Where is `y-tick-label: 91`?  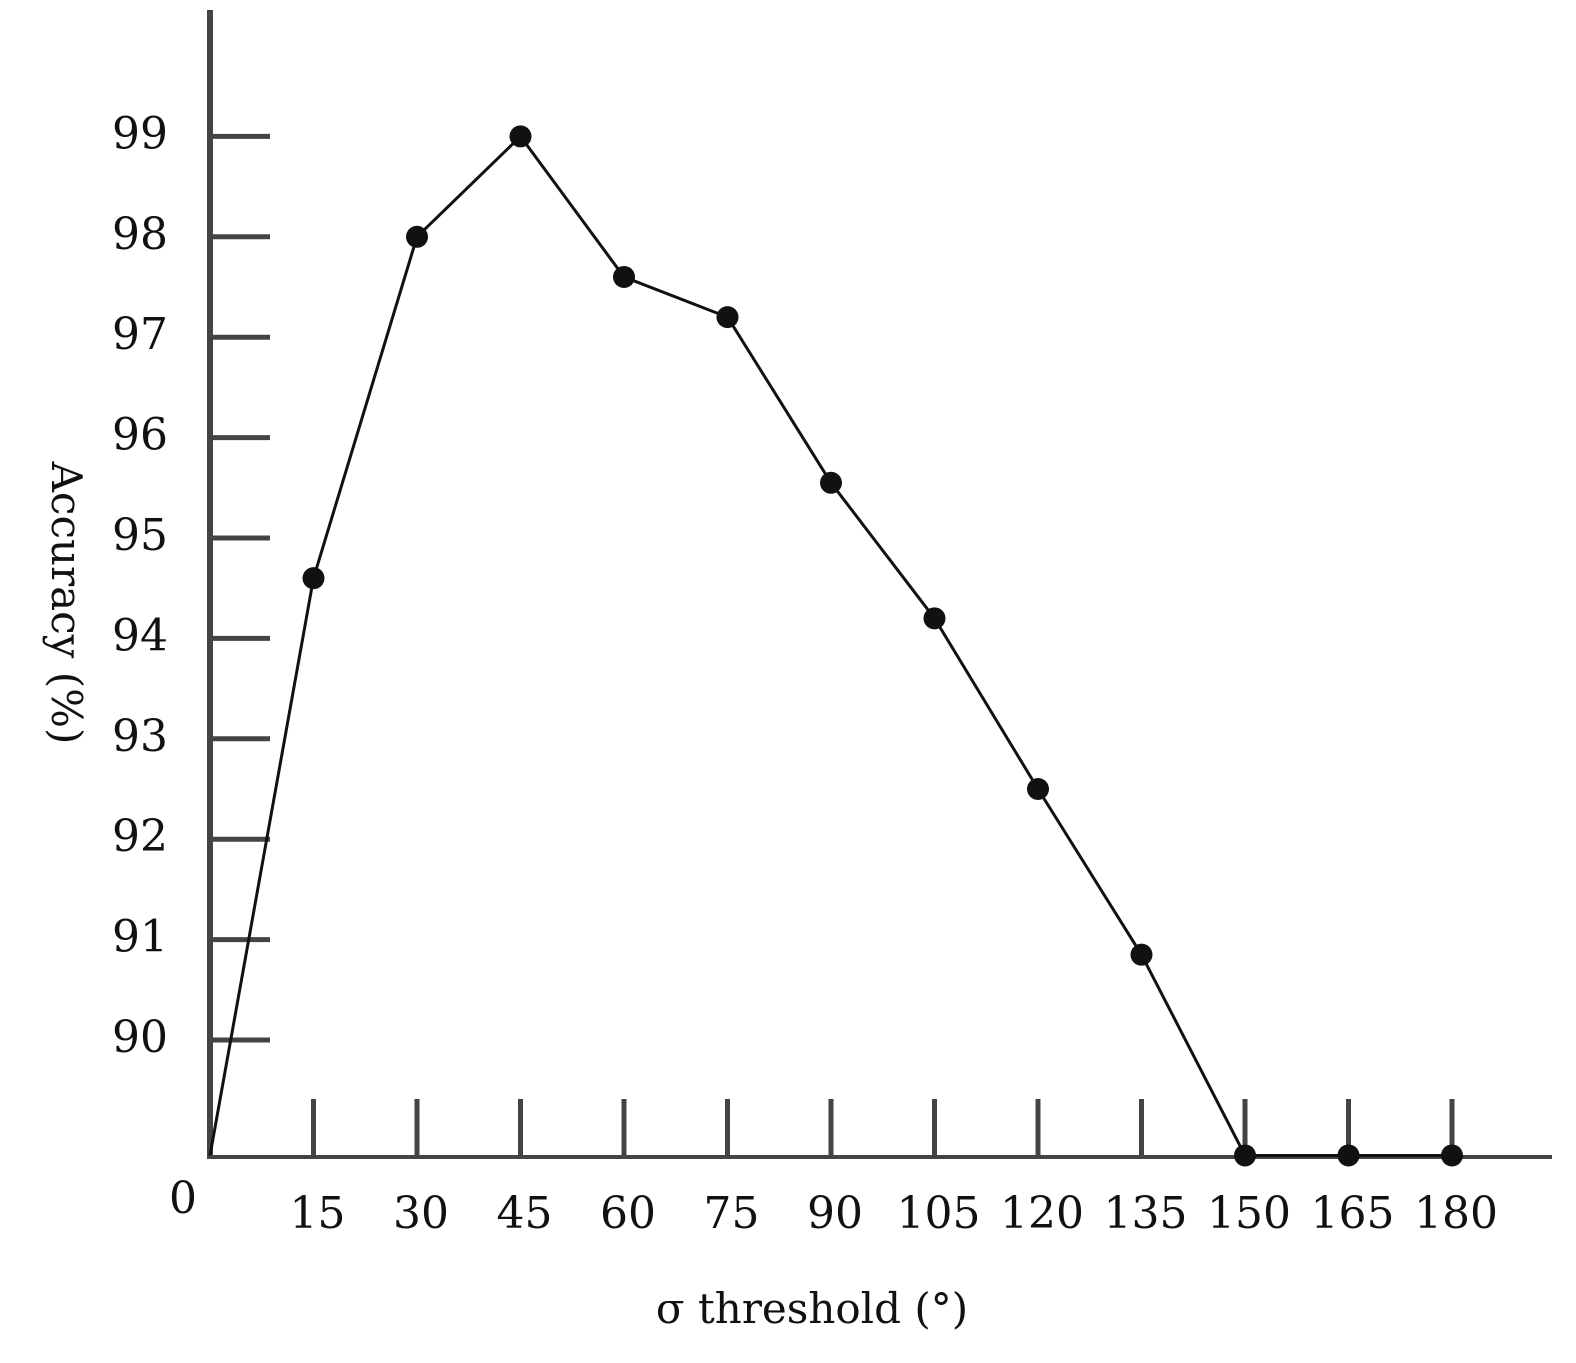 y-tick-label: 91 is located at coordinates (140, 937).